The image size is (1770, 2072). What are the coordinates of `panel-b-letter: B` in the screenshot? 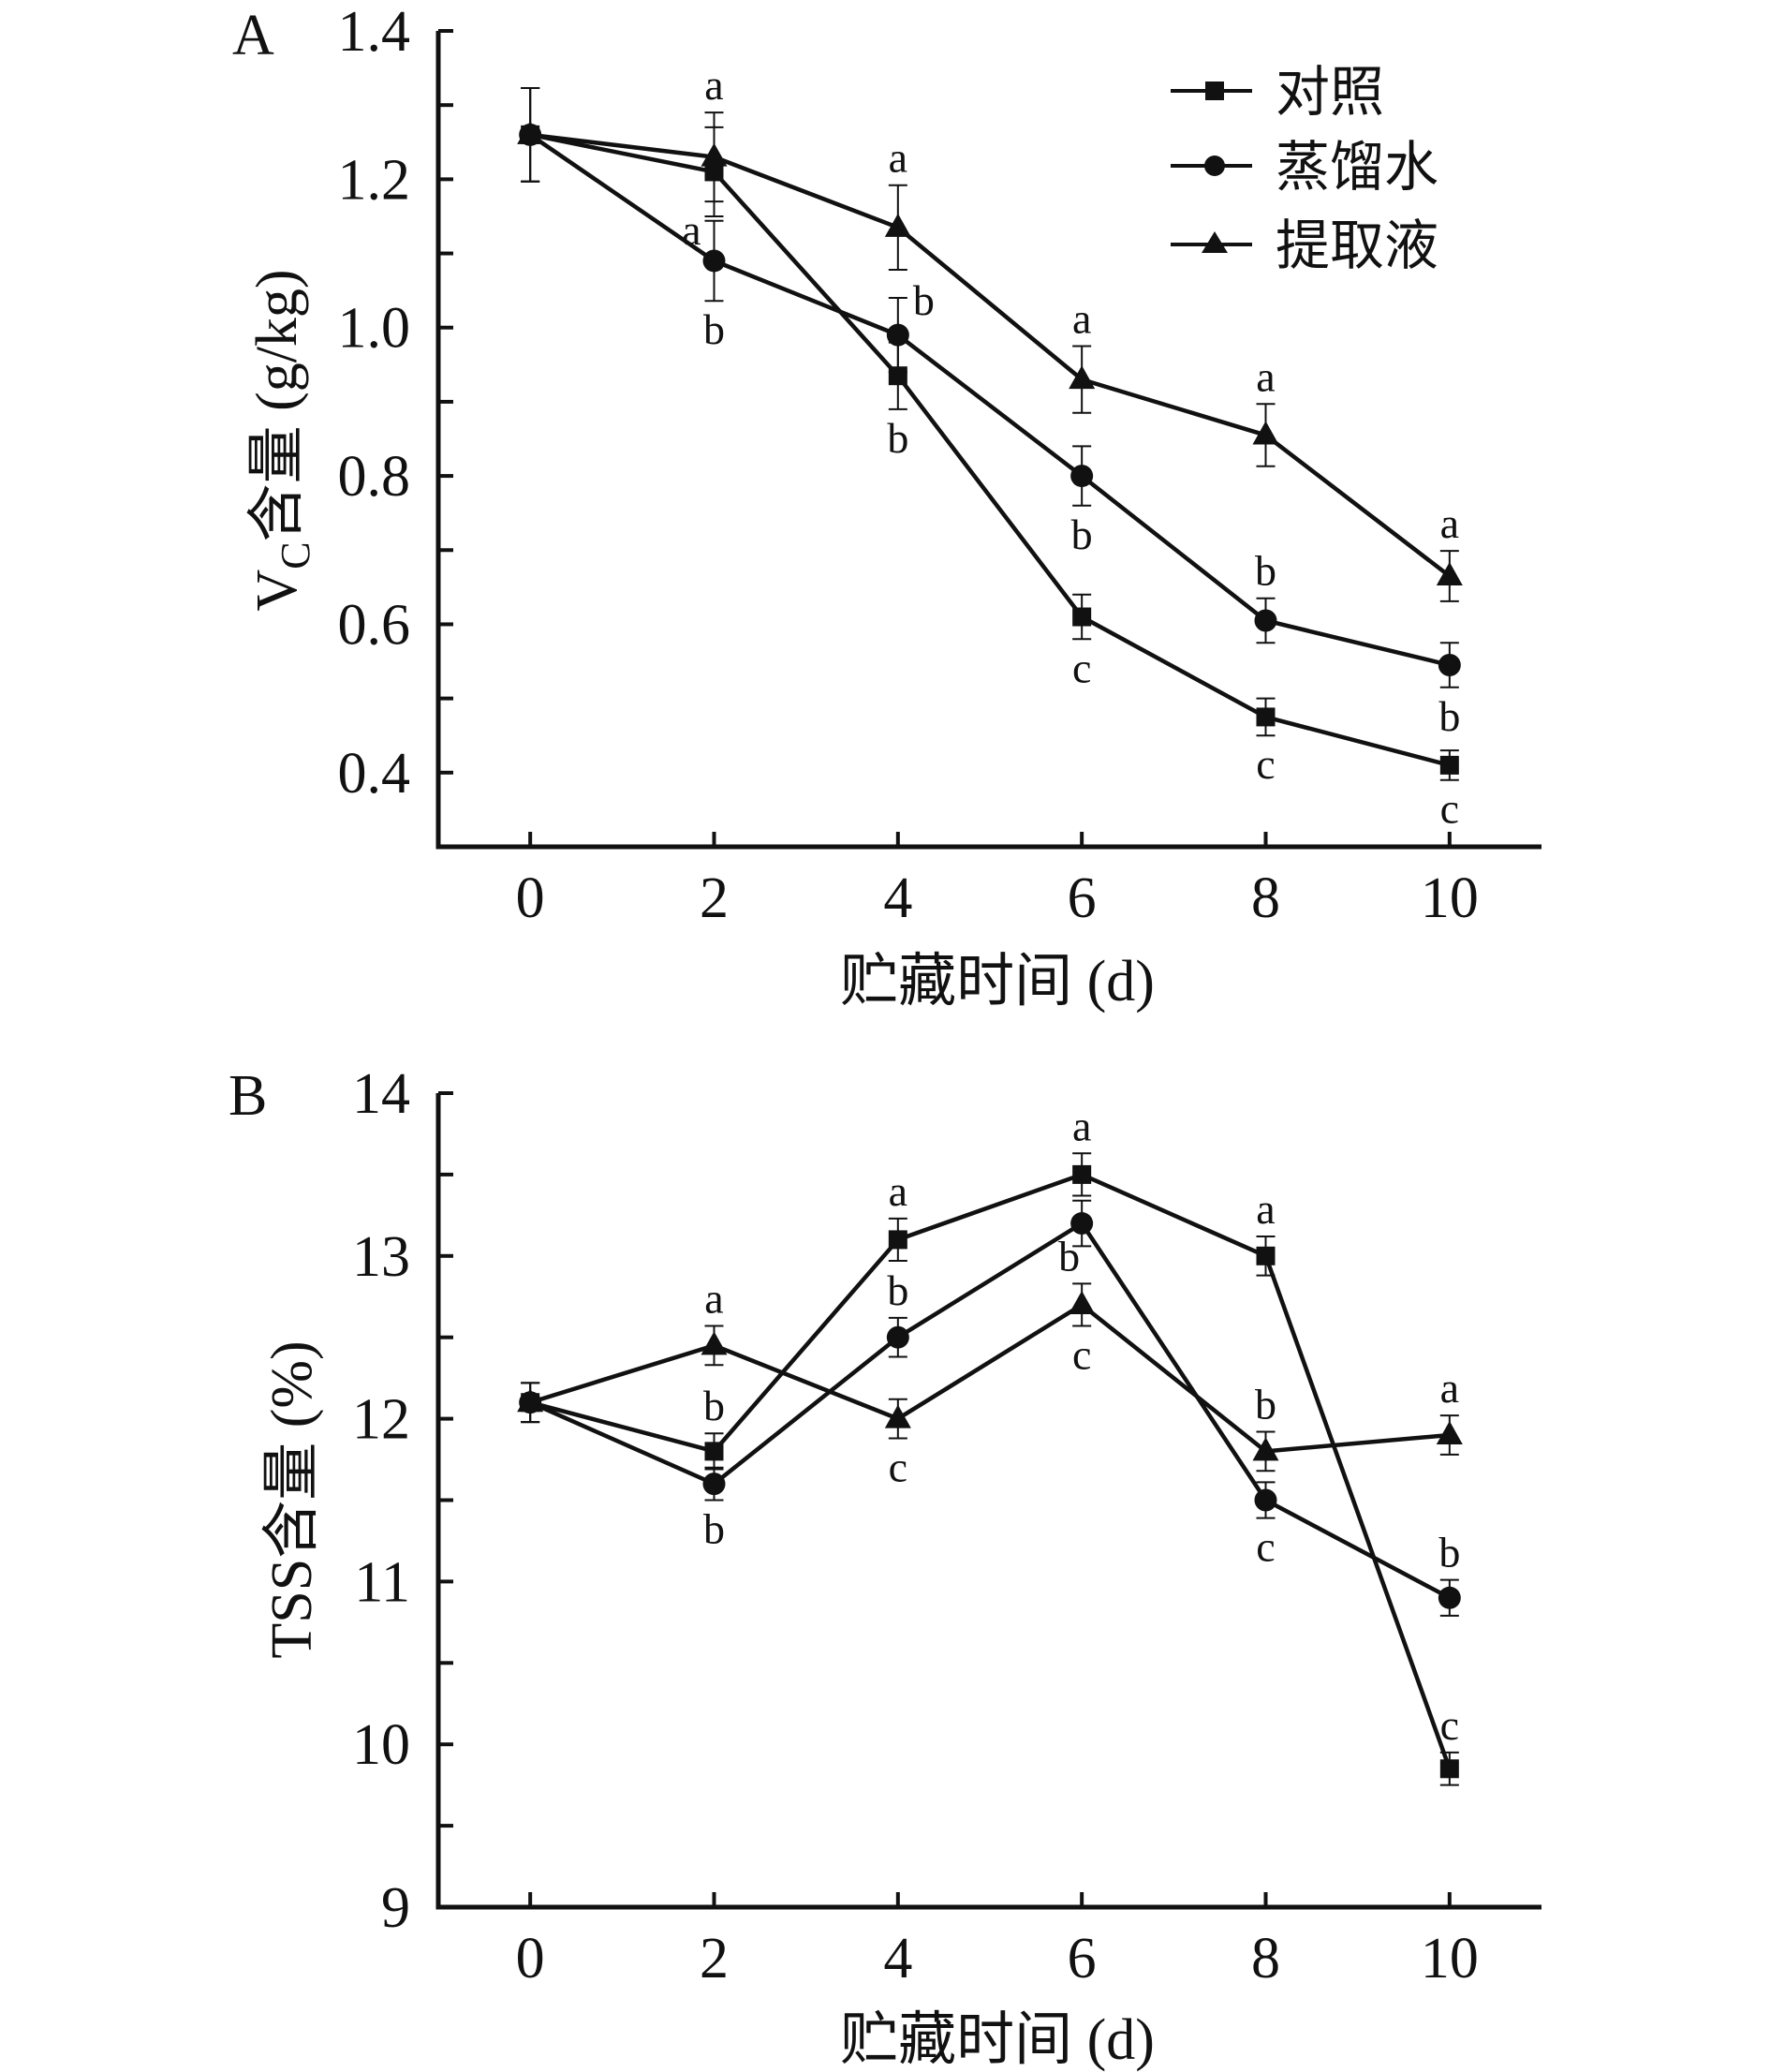 It's located at (248, 1096).